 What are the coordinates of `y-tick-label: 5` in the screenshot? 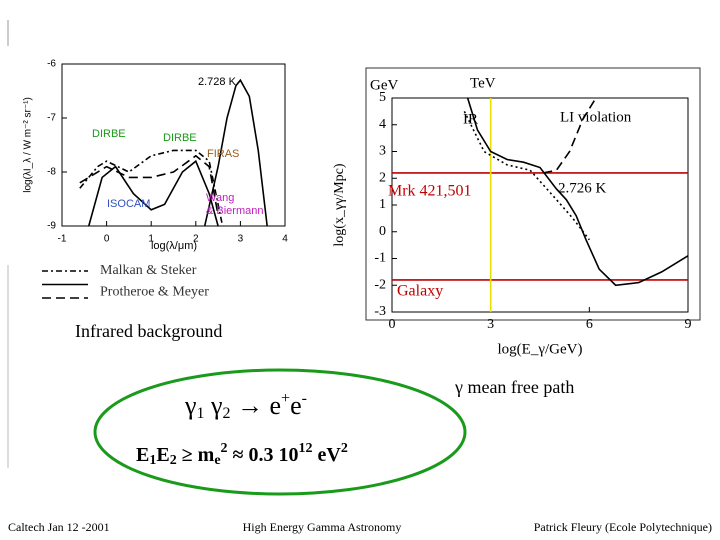 It's located at (382, 97).